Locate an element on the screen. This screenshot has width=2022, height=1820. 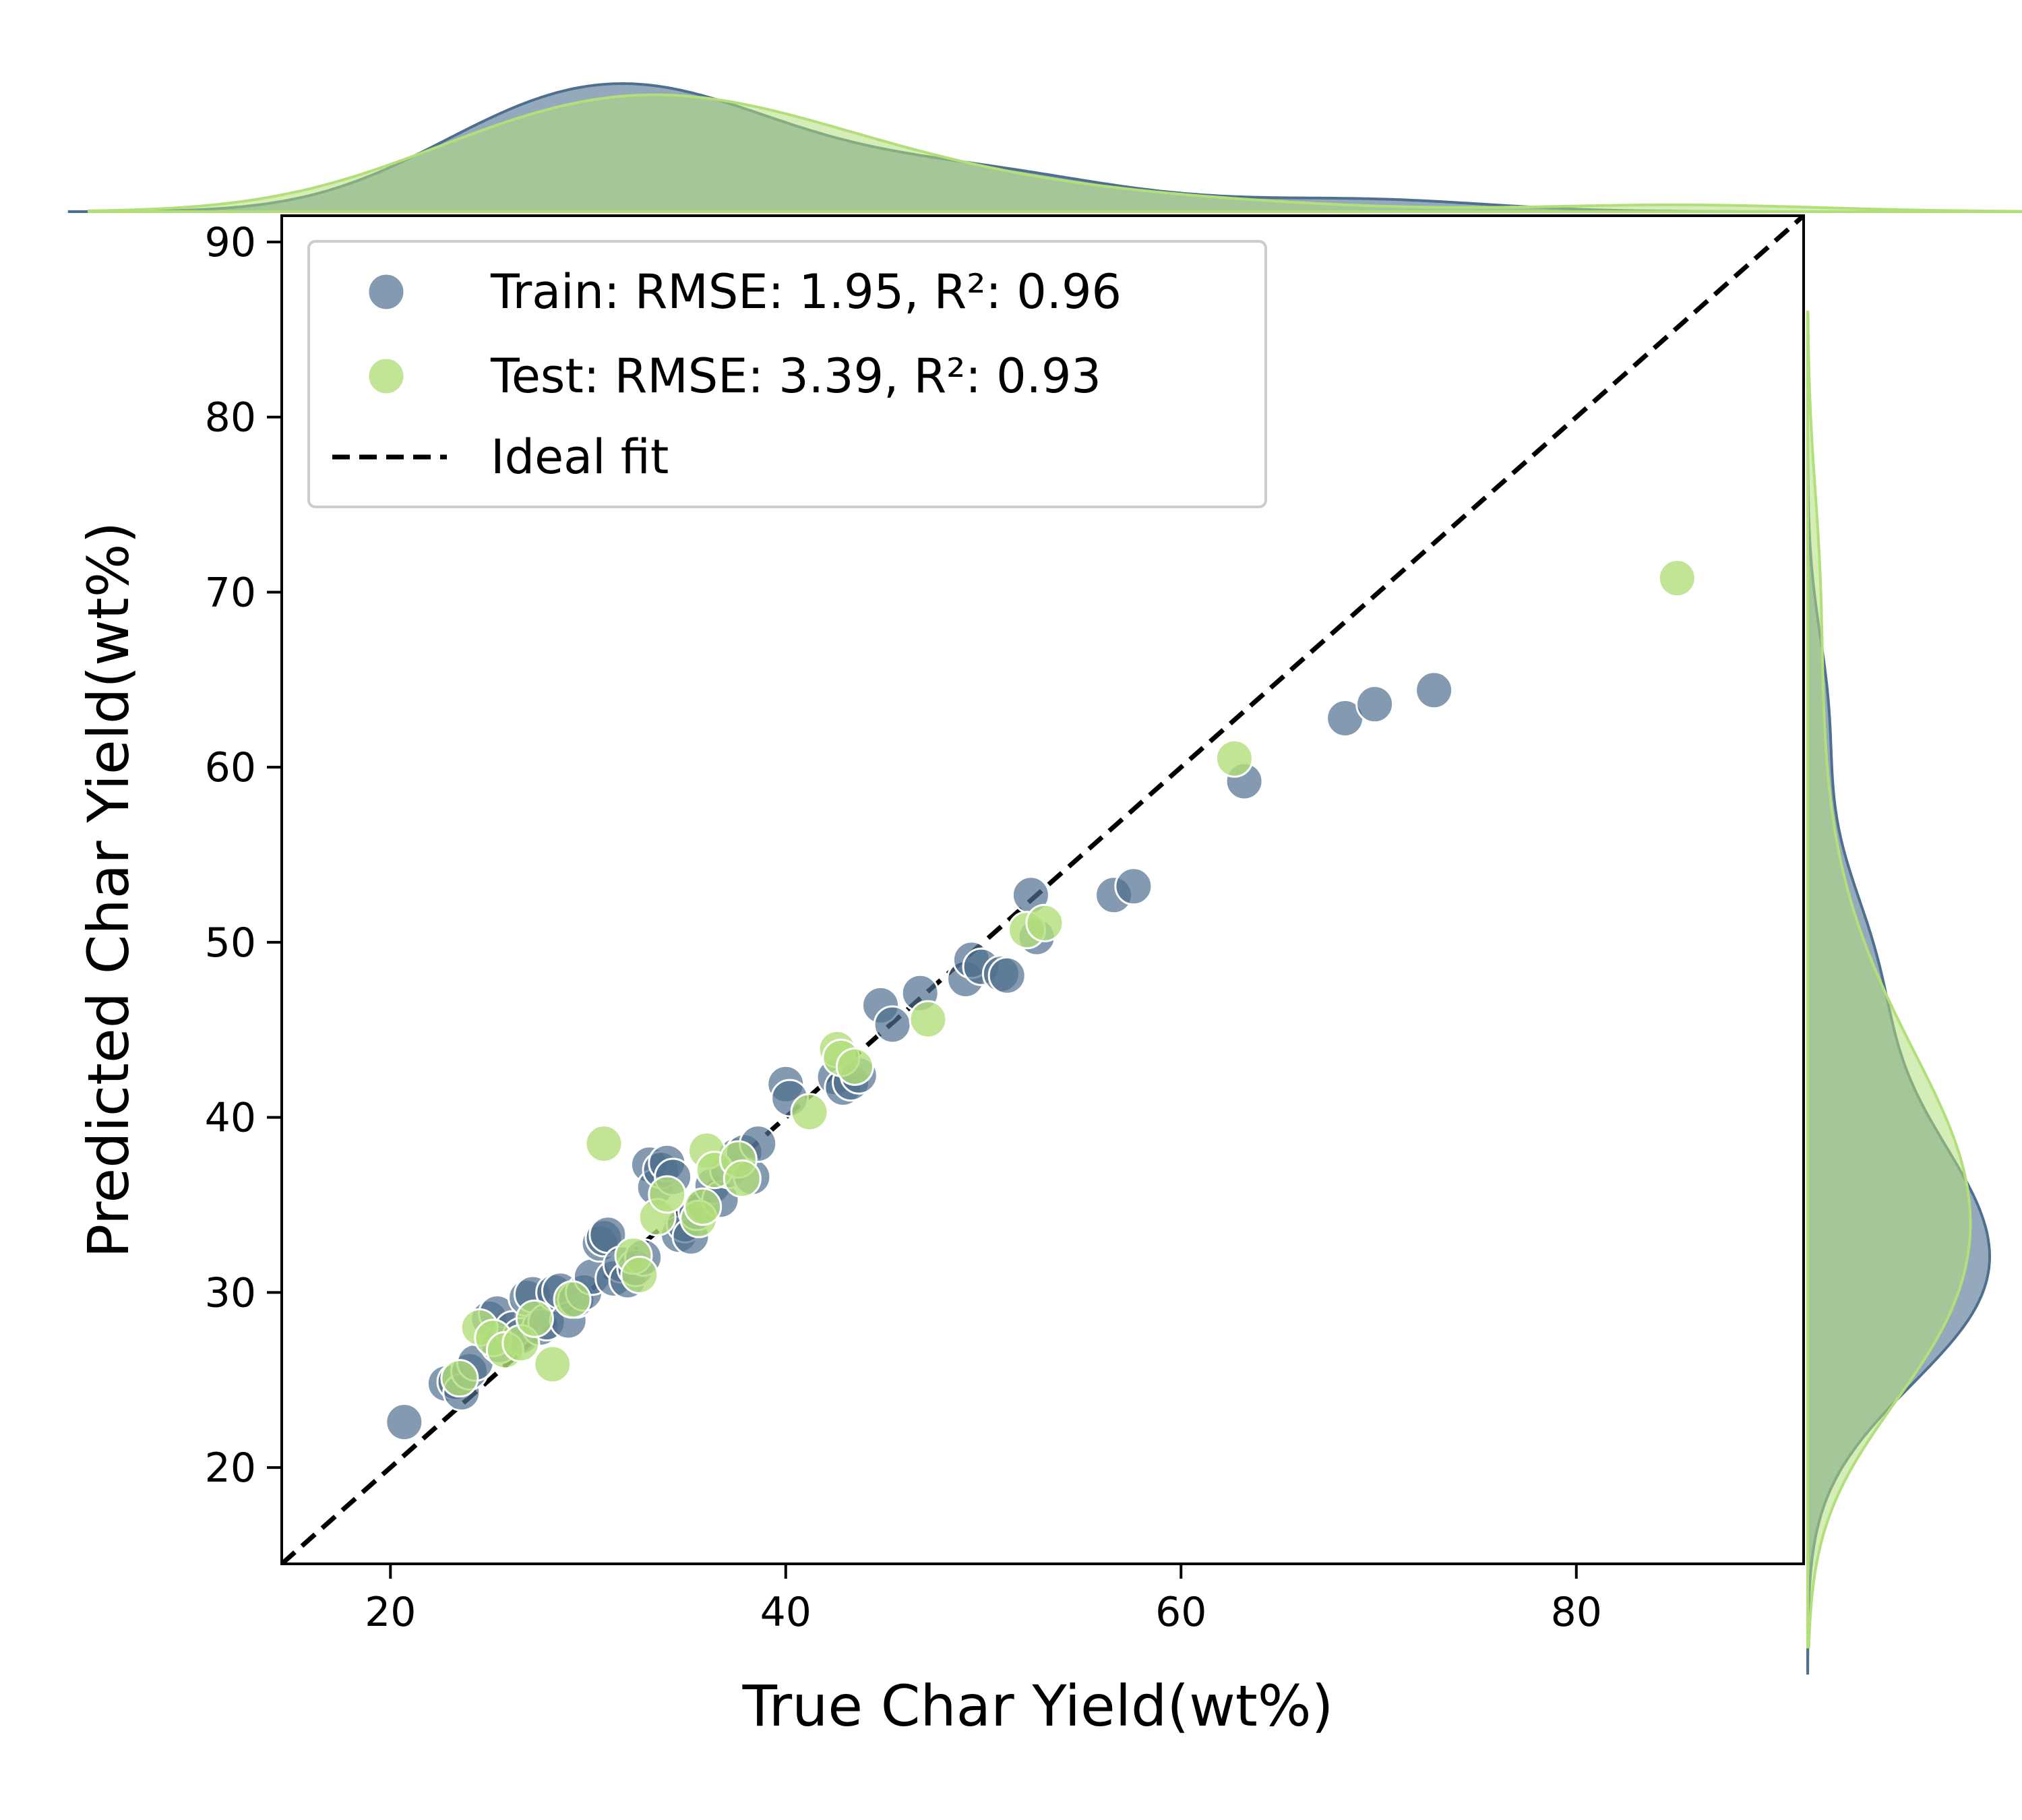
legend-box is located at coordinates (787, 374).